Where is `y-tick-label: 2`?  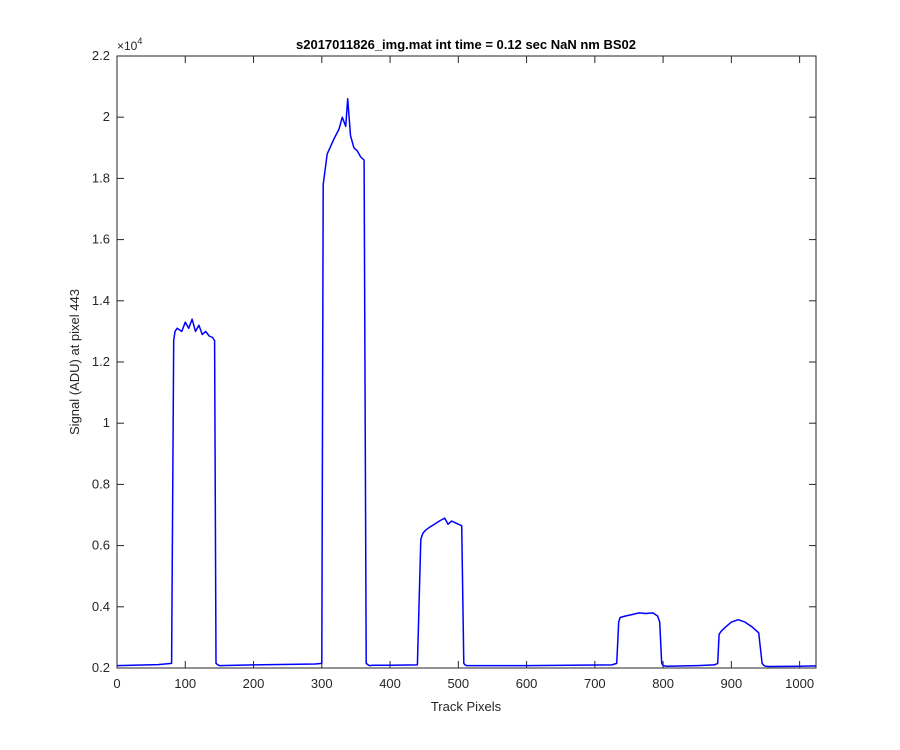 y-tick-label: 2 is located at coordinates (106, 116).